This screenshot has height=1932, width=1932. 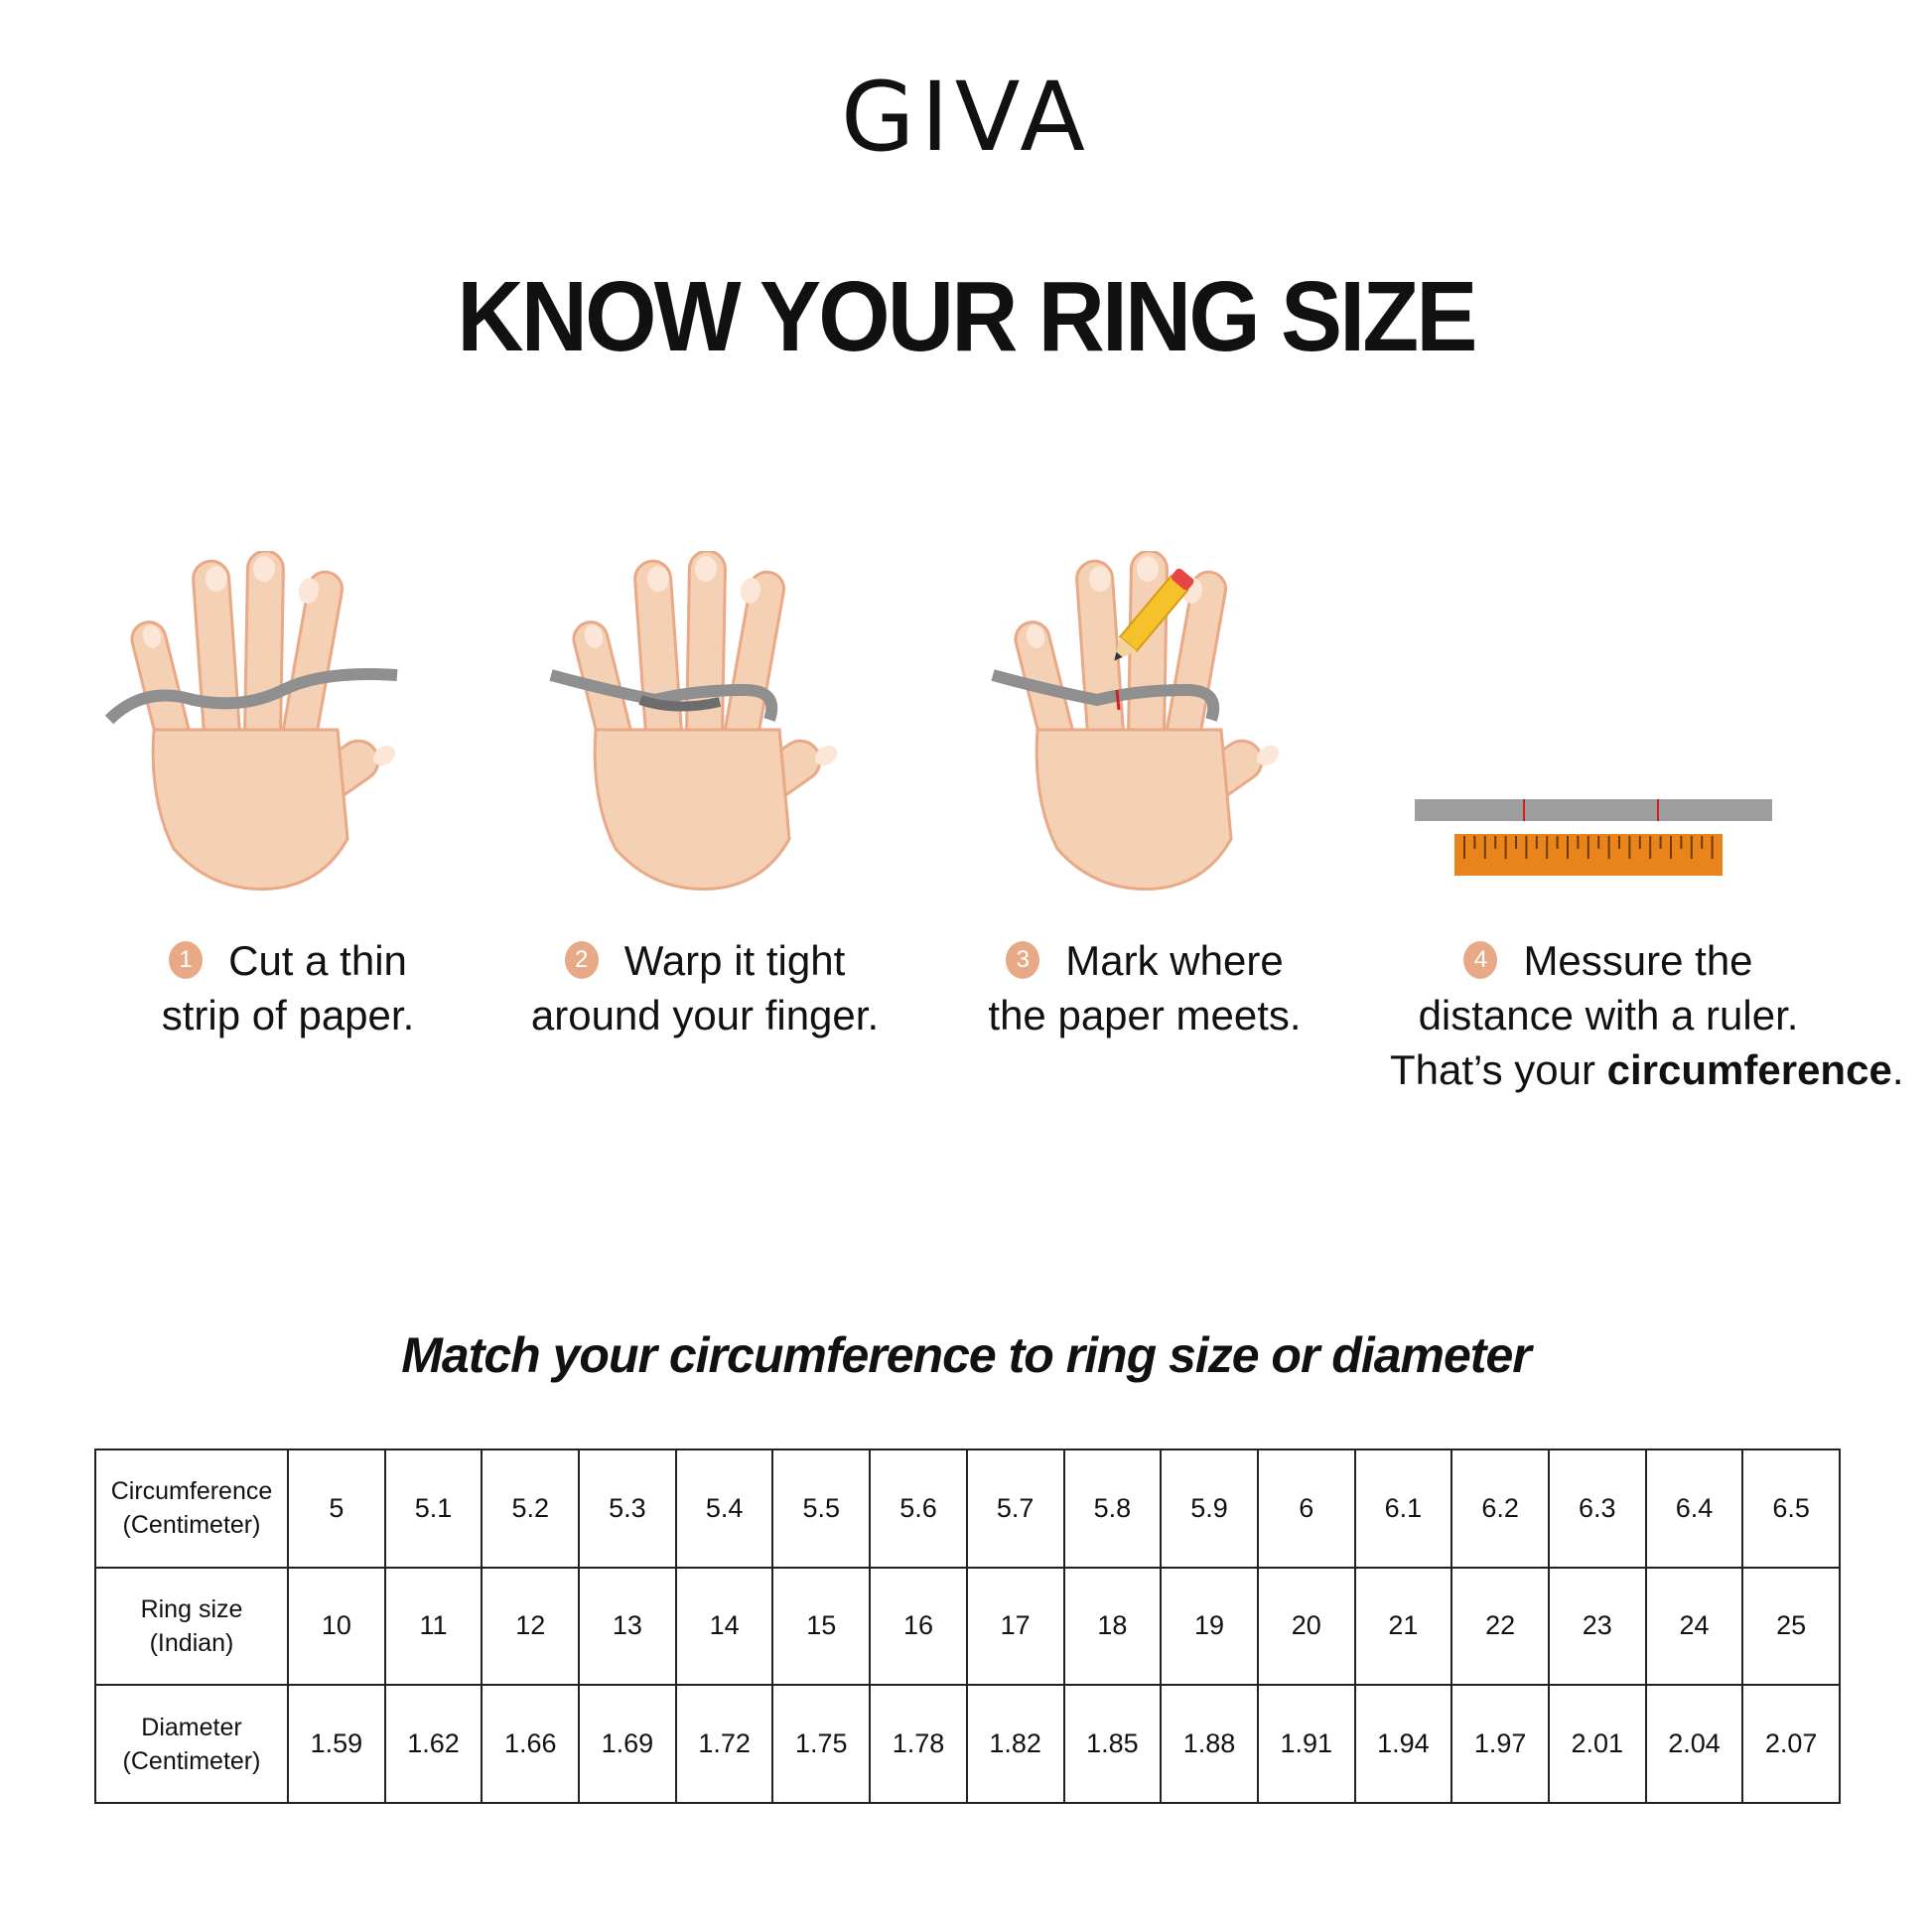 I want to click on step-text: the paper meets., so click(x=1145, y=1015).